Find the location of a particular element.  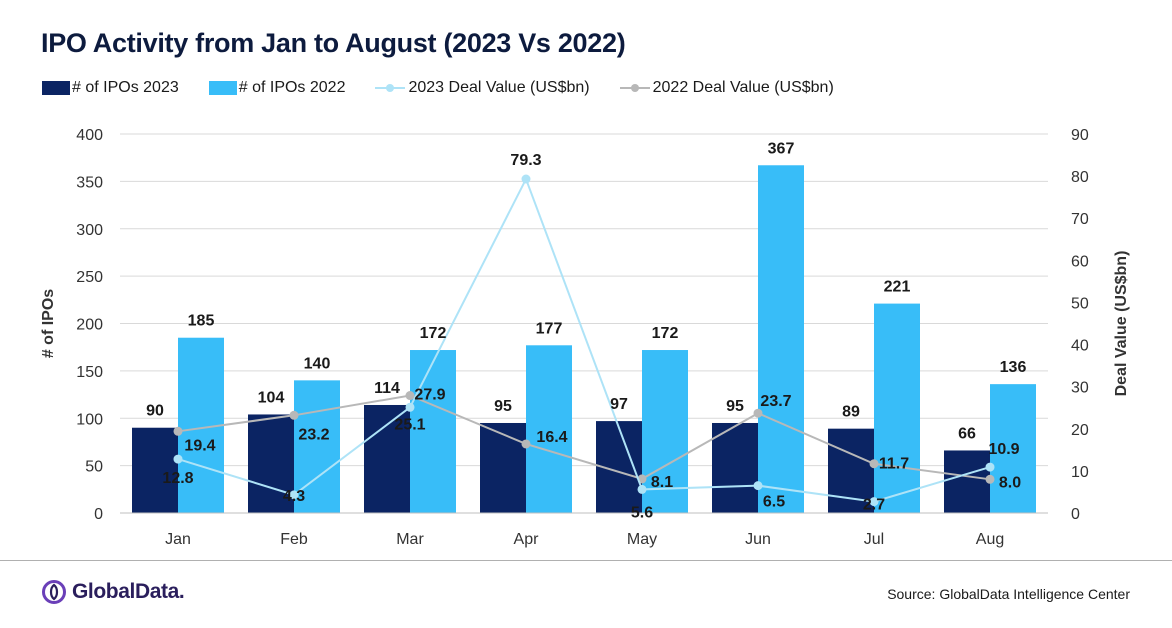

bar-label-of-ipos-2022: 185 is located at coordinates (201, 321).